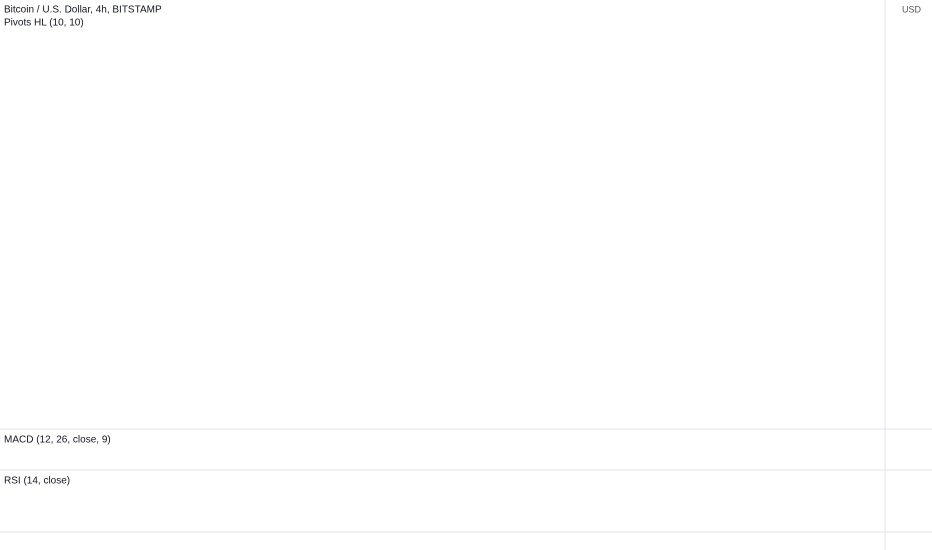 The height and width of the screenshot is (550, 932). What do you see at coordinates (44, 23) in the screenshot?
I see `indicator-title: Pivots HL (10, 10)` at bounding box center [44, 23].